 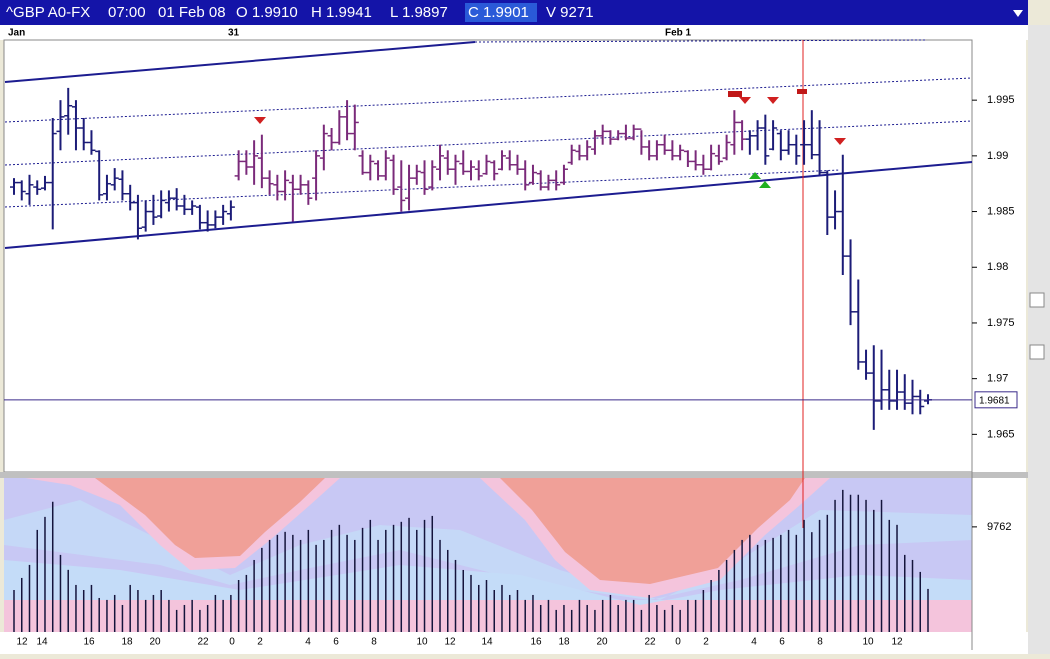 What do you see at coordinates (1001, 323) in the screenshot?
I see `y-tick-label: 1.975` at bounding box center [1001, 323].